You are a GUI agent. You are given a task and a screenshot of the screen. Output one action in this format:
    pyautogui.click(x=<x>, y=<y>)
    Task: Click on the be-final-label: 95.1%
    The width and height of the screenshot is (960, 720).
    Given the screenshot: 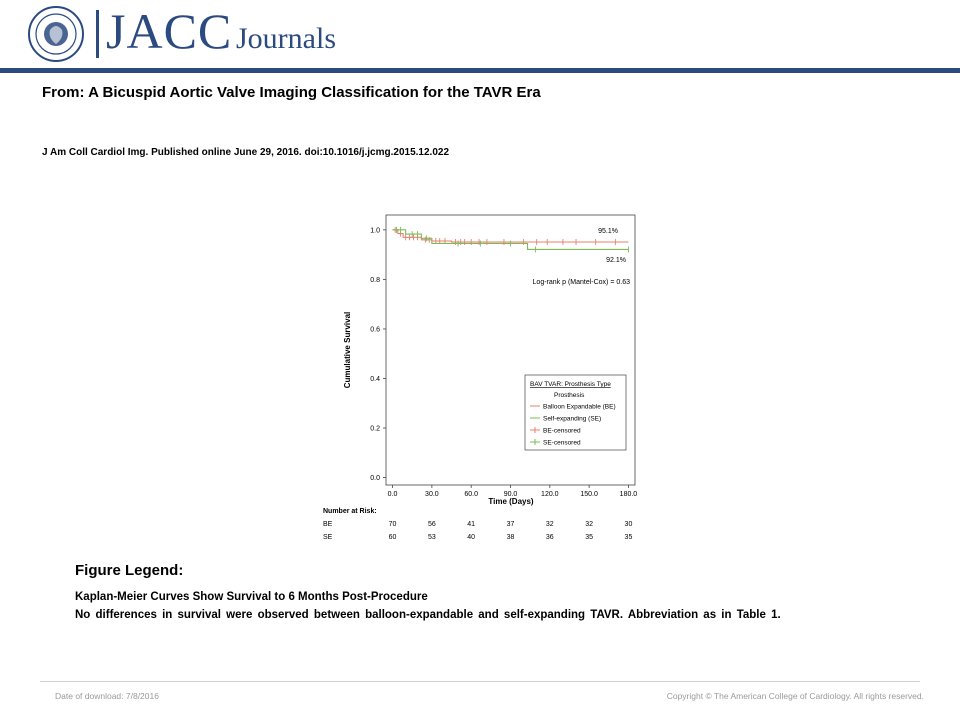 What is the action you would take?
    pyautogui.click(x=608, y=231)
    